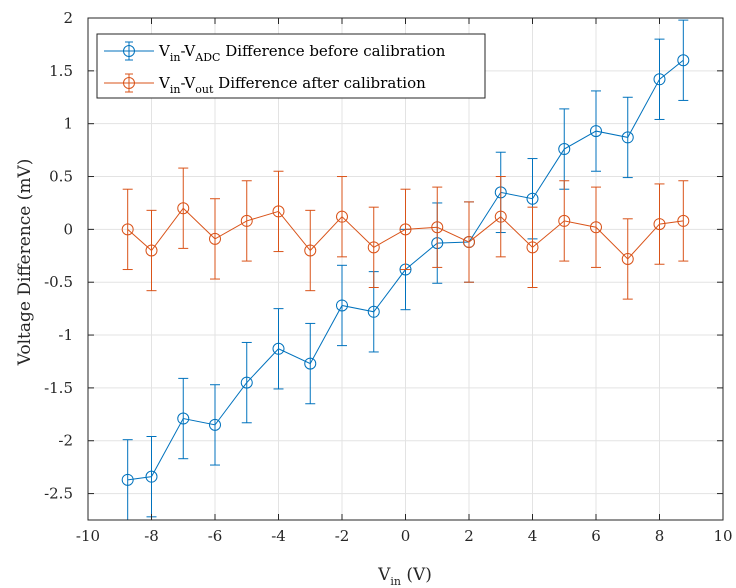 This screenshot has height=588, width=736. What do you see at coordinates (65, 335) in the screenshot?
I see `y-tick-label: -1` at bounding box center [65, 335].